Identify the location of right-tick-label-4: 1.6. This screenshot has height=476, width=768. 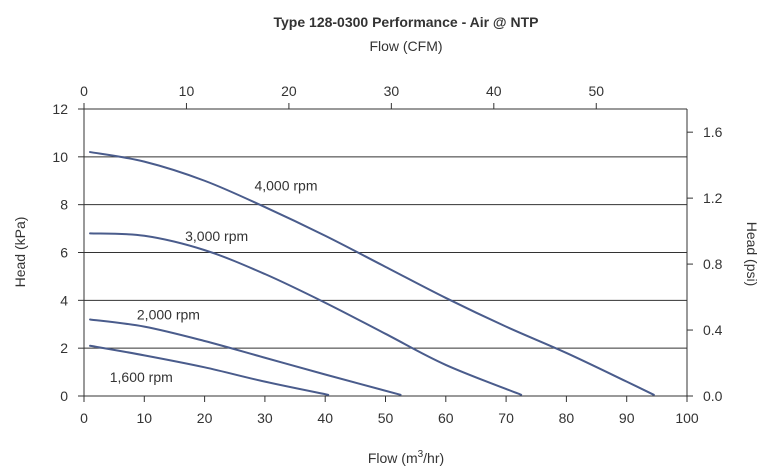
(713, 132).